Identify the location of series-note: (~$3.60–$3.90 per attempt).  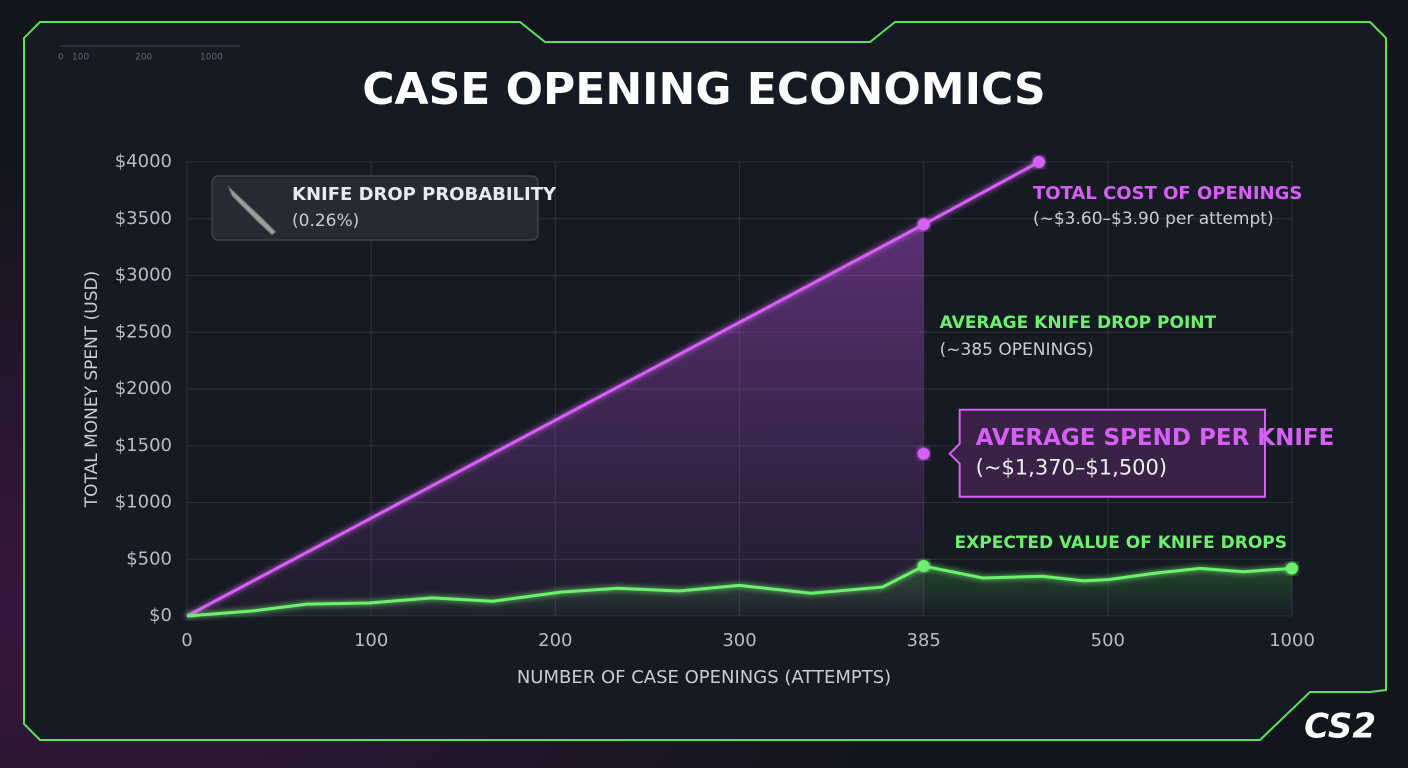
(1153, 219).